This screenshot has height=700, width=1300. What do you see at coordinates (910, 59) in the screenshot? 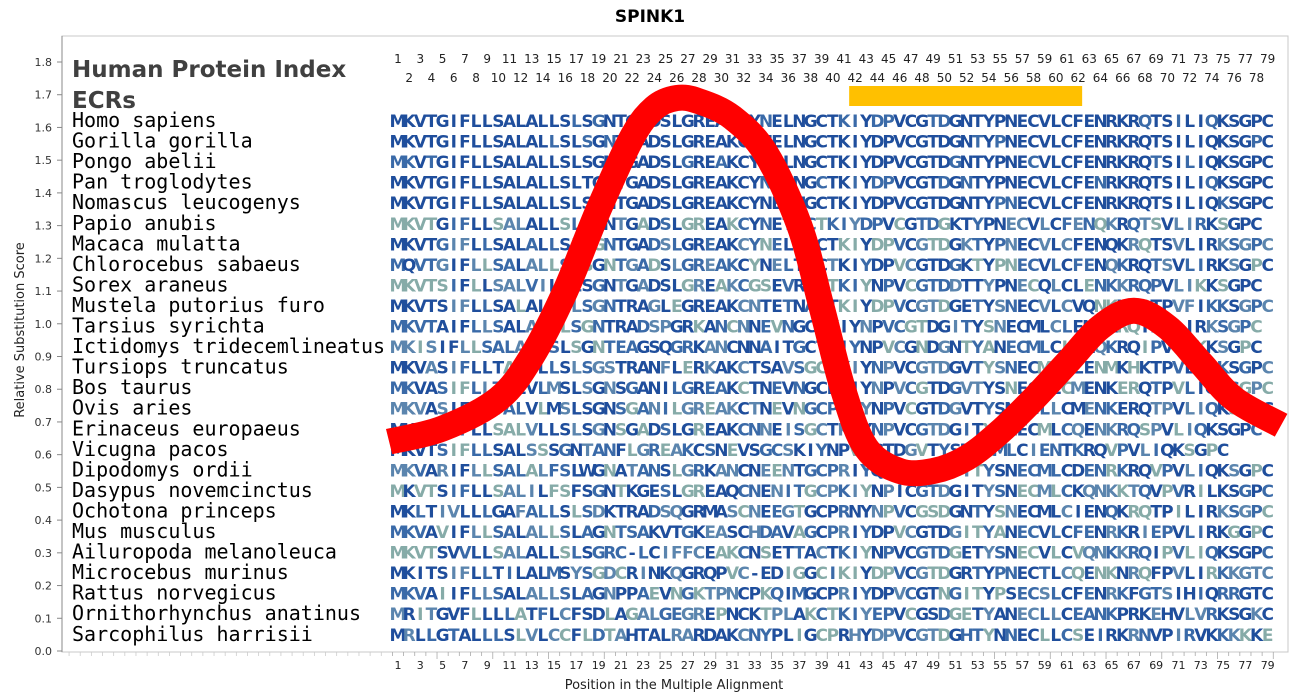
I see `position-label: 47` at bounding box center [910, 59].